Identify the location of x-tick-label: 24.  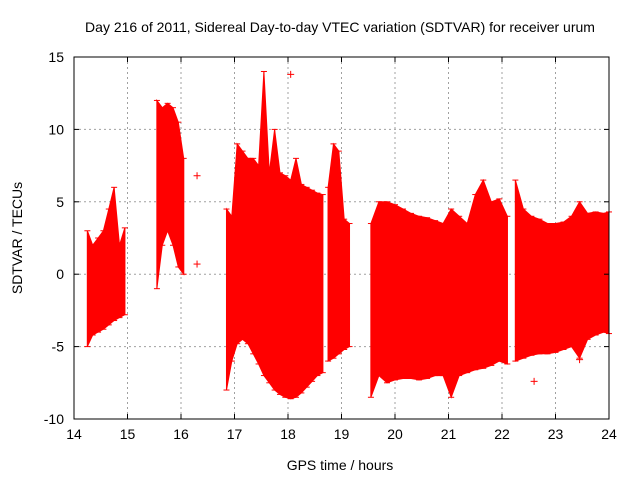
(609, 434).